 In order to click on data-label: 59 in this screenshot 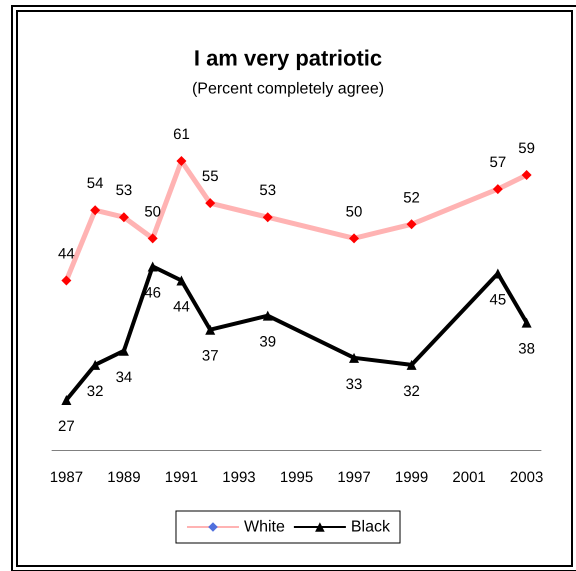, I will do `click(526, 149)`.